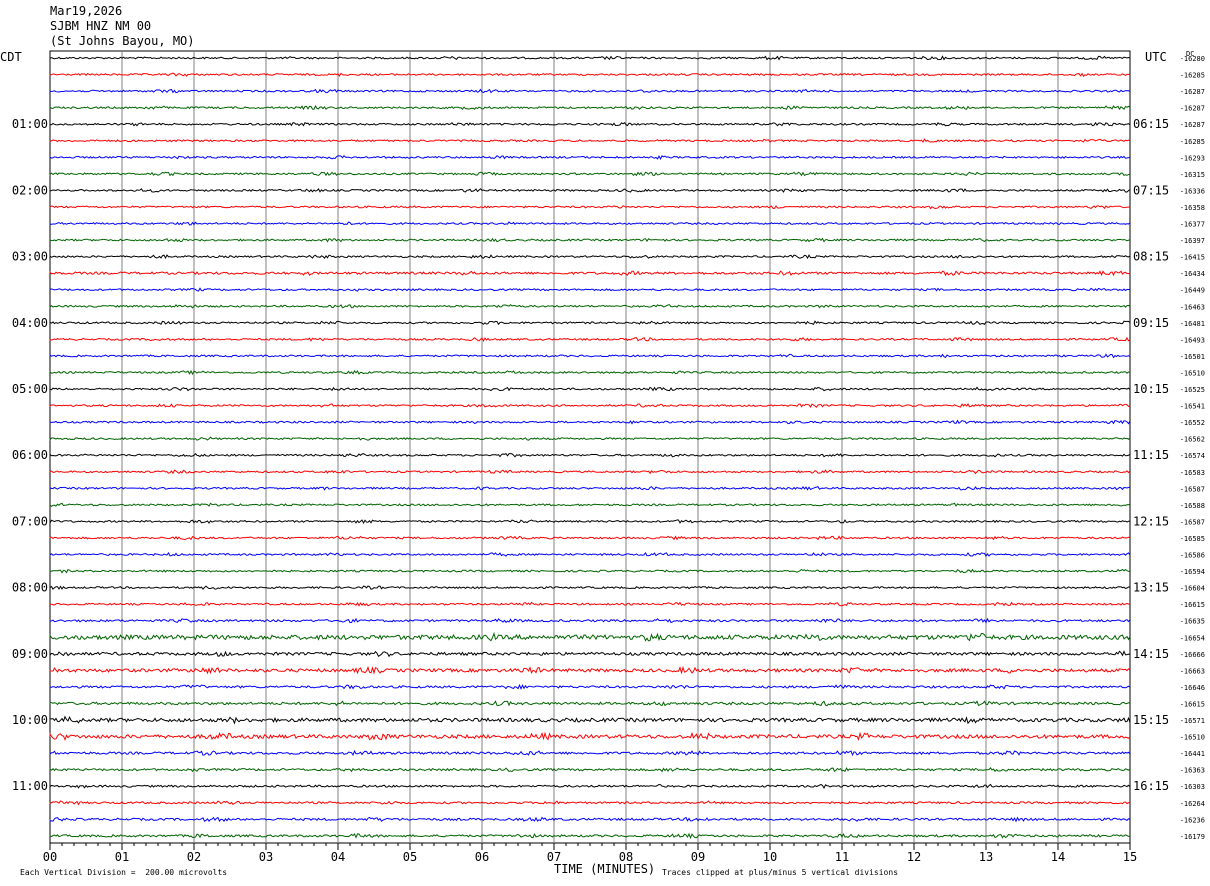 The image size is (1210, 886). I want to click on dc-offset-label: -16463, so click(1192, 307).